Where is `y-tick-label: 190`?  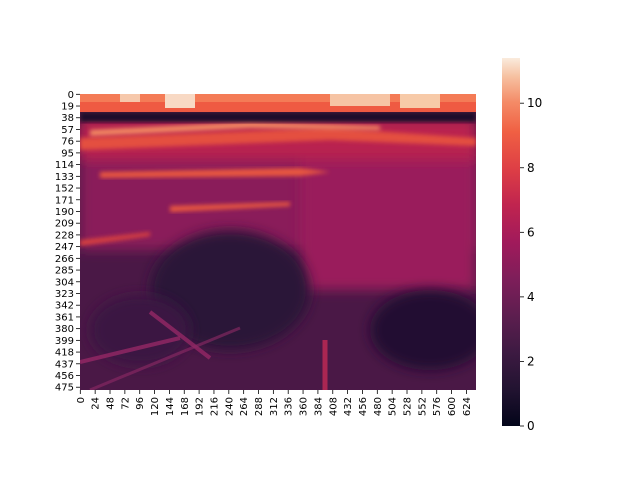 y-tick-label: 190 is located at coordinates (64, 212).